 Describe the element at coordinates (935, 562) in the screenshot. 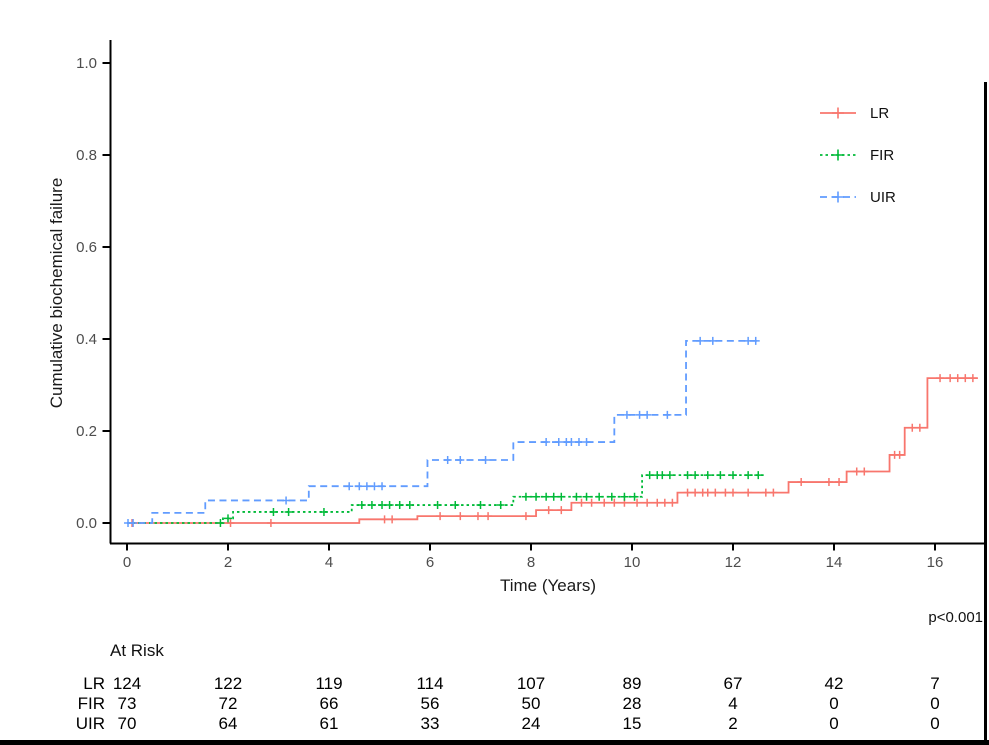

I see `x-tick-label: 16` at that location.